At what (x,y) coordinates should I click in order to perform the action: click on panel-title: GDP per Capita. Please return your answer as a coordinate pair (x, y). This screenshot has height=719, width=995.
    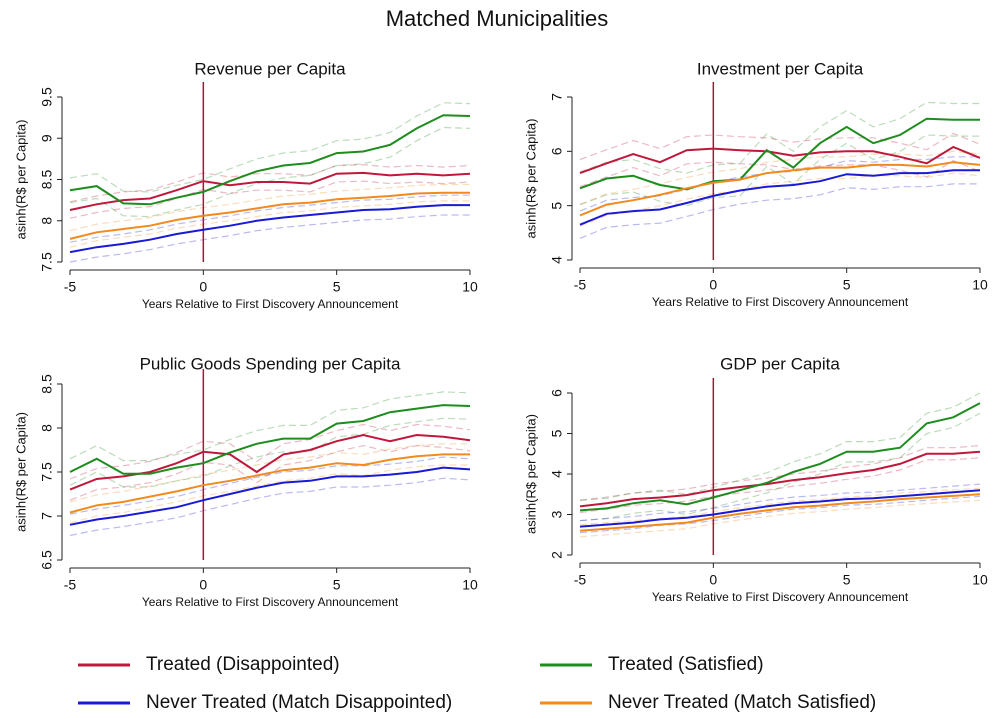
    Looking at the image, I should click on (780, 363).